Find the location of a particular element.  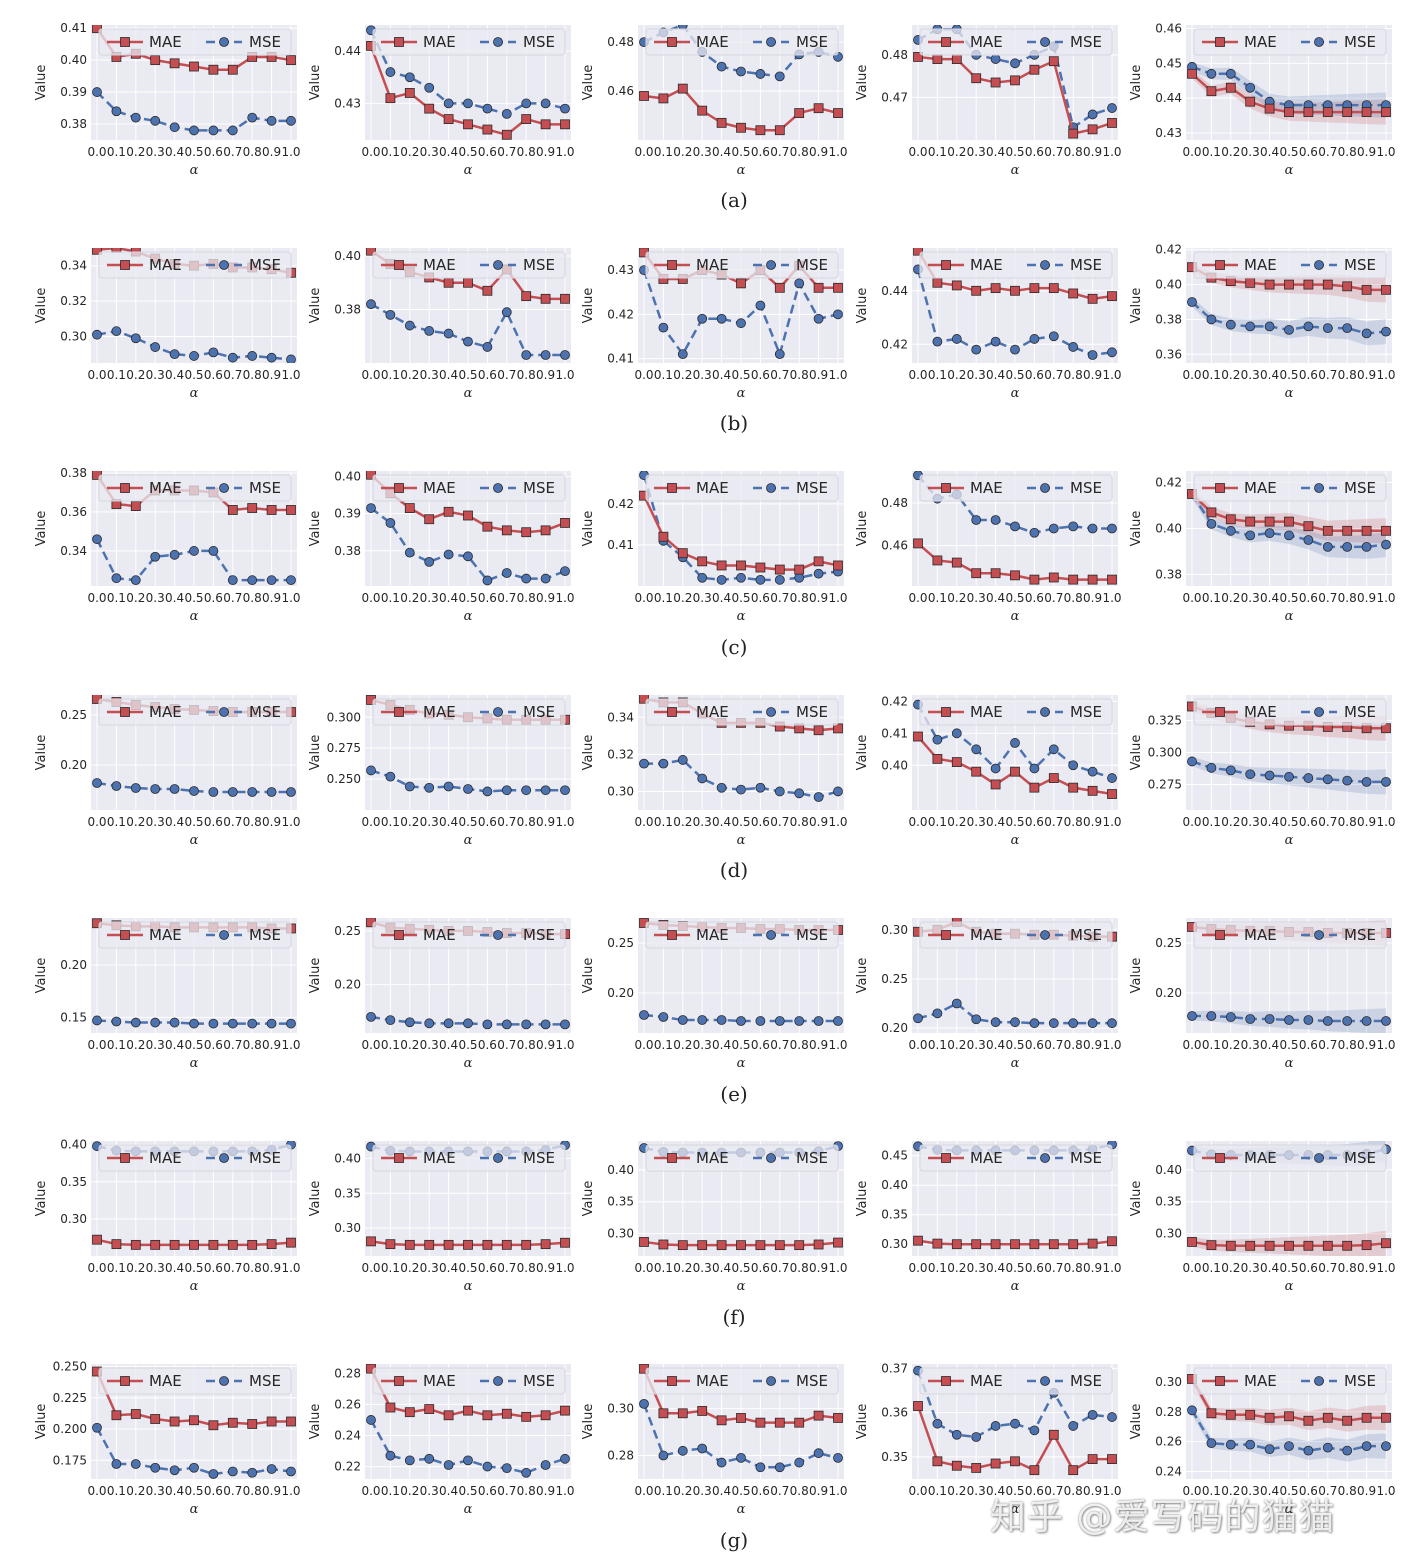

x-tick-label: 0.1 is located at coordinates (116, 598).